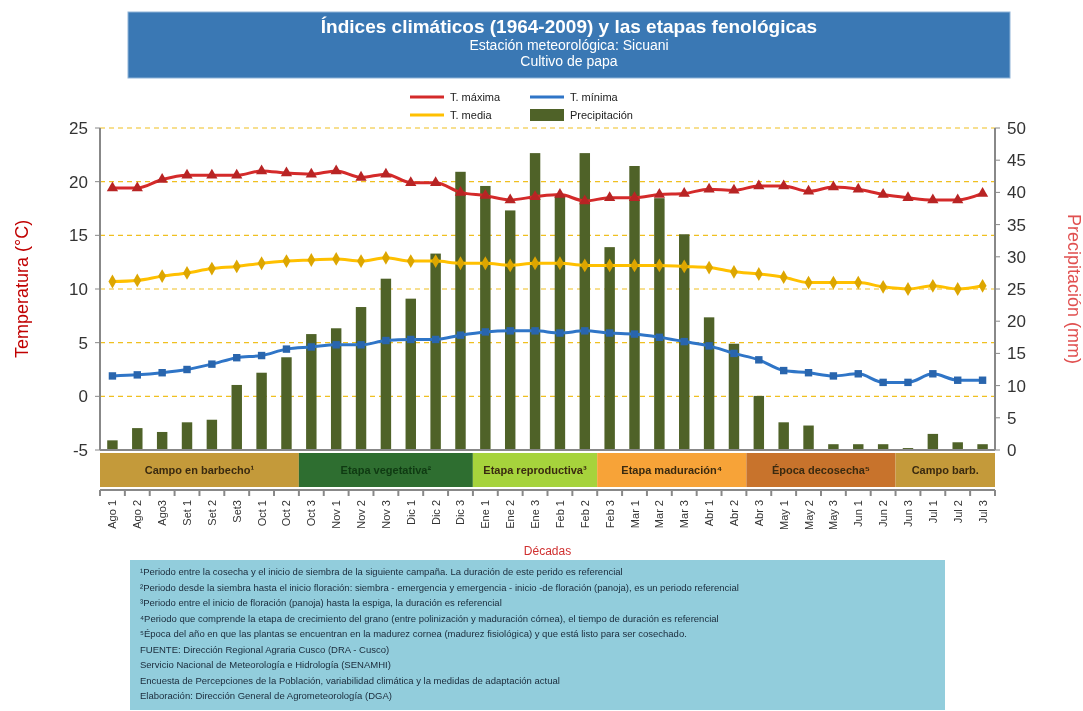 Image resolution: width=1083 pixels, height=711 pixels. I want to click on x-tick-label: Set3, so click(236, 511).